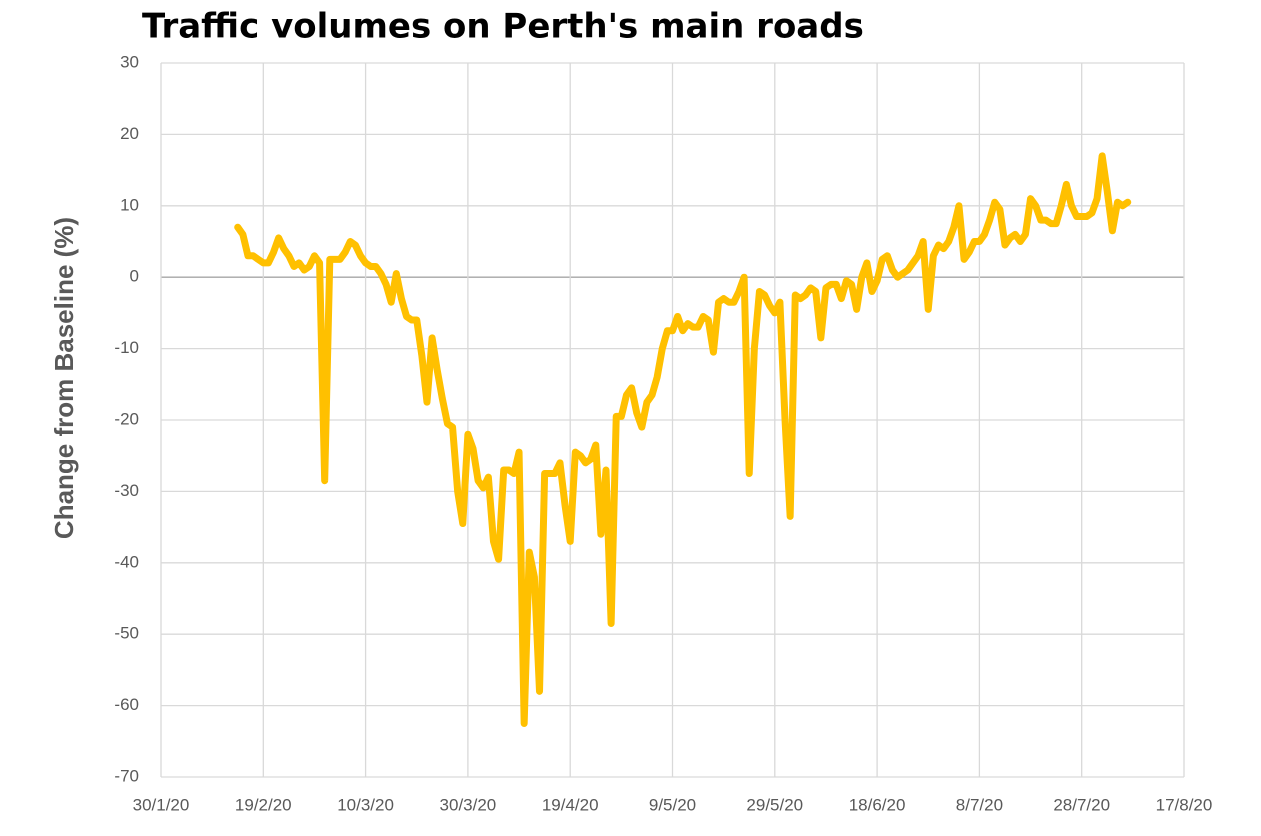  What do you see at coordinates (126, 418) in the screenshot?
I see `y-tick-label: -20` at bounding box center [126, 418].